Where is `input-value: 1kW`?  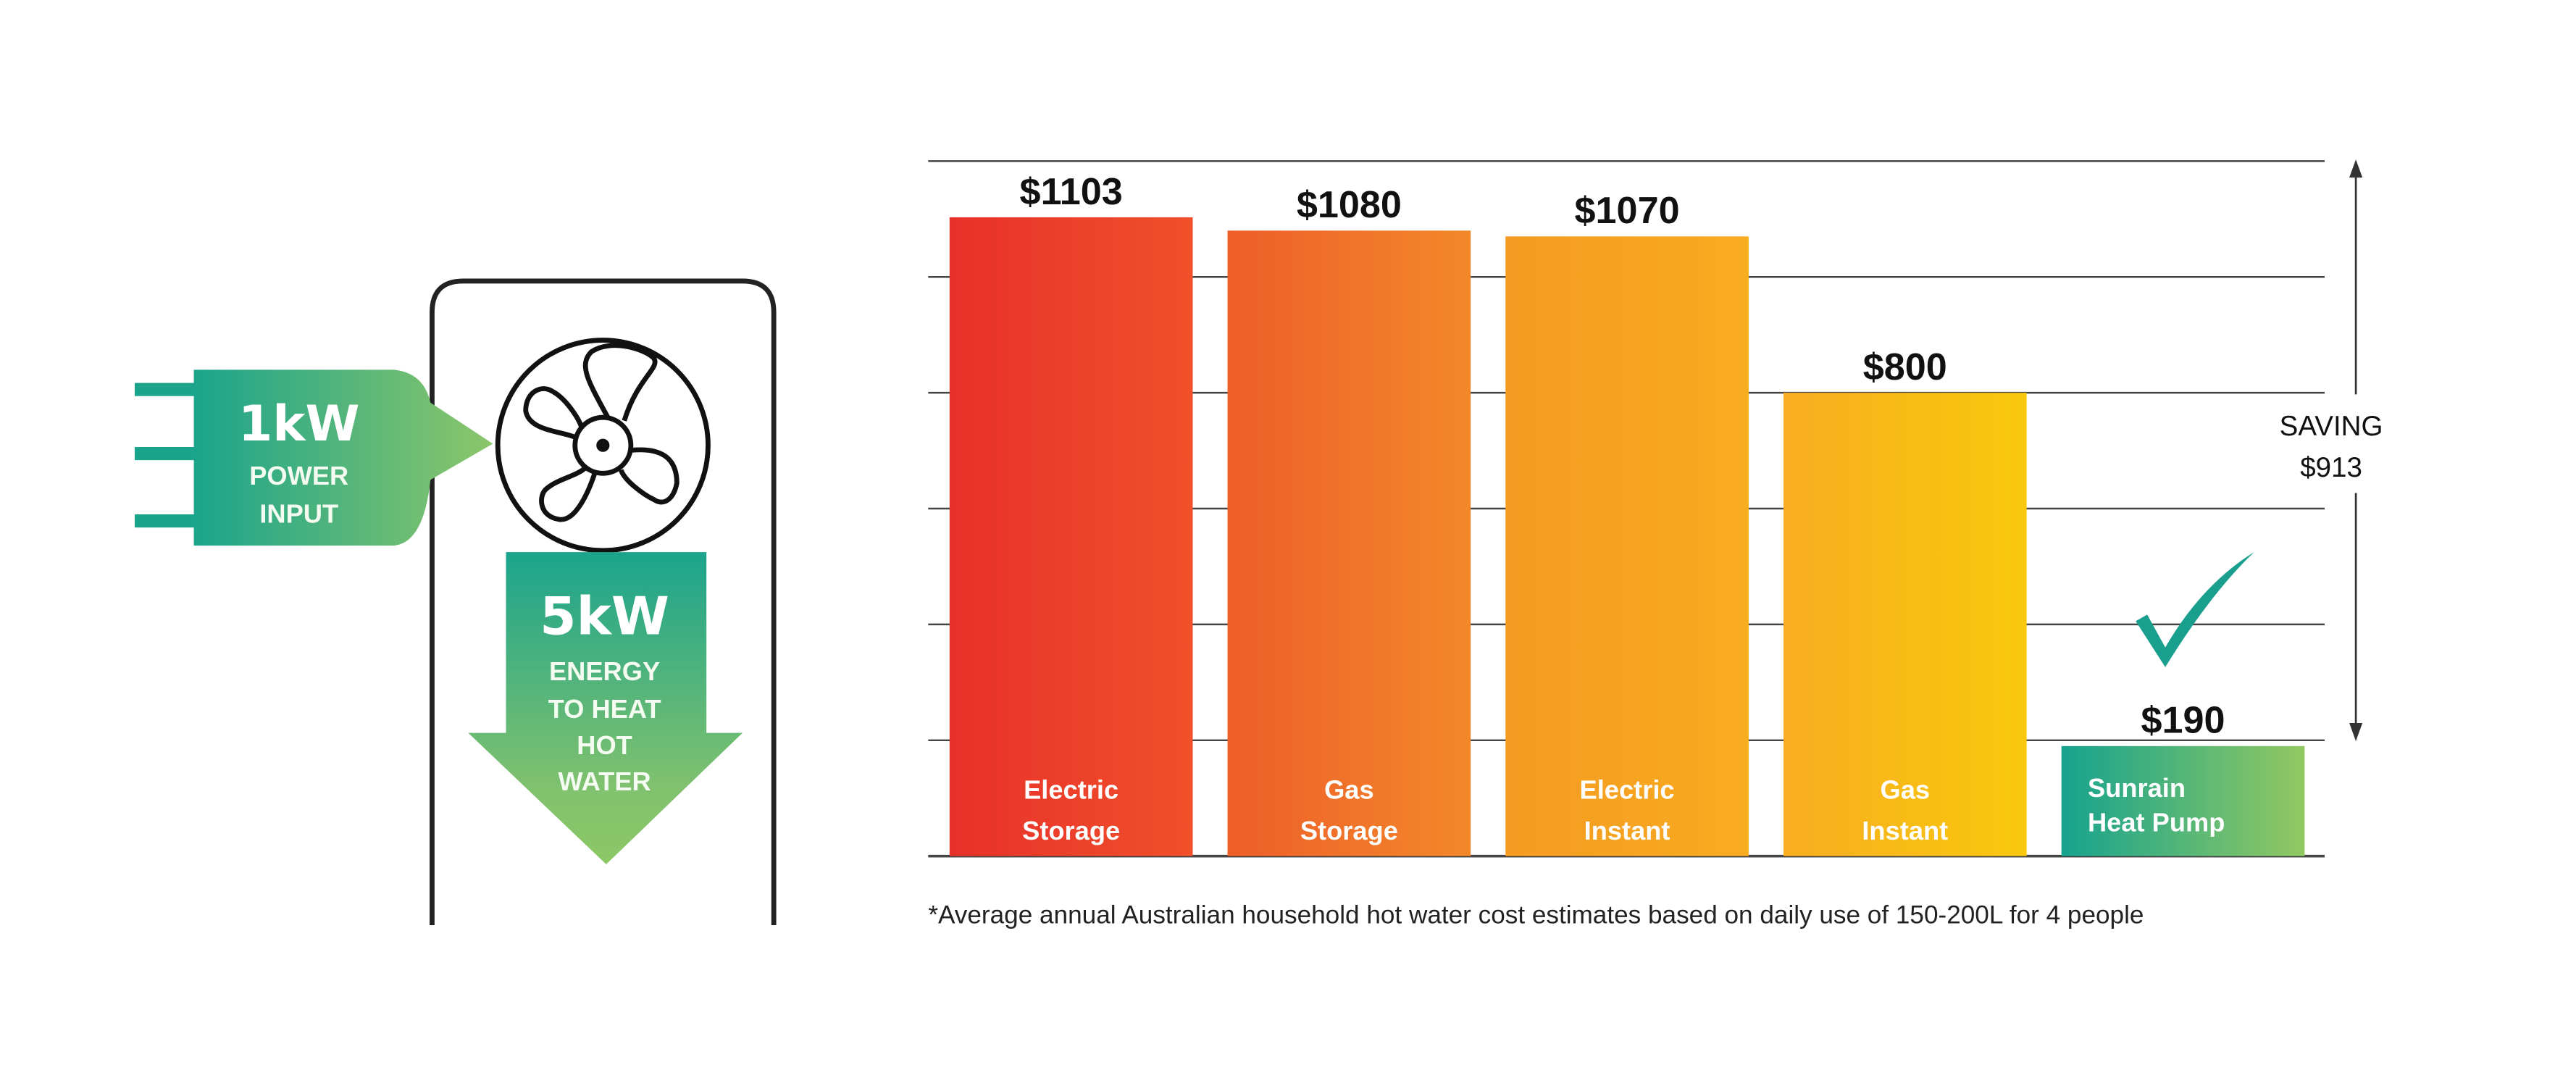
input-value: 1kW is located at coordinates (299, 425).